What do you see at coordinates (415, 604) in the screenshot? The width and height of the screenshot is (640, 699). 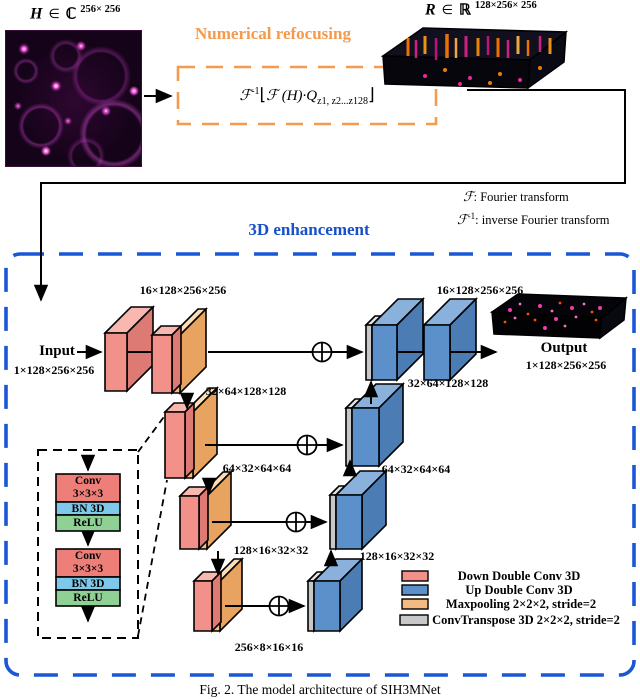 I see `legend-swatch-maxpool` at bounding box center [415, 604].